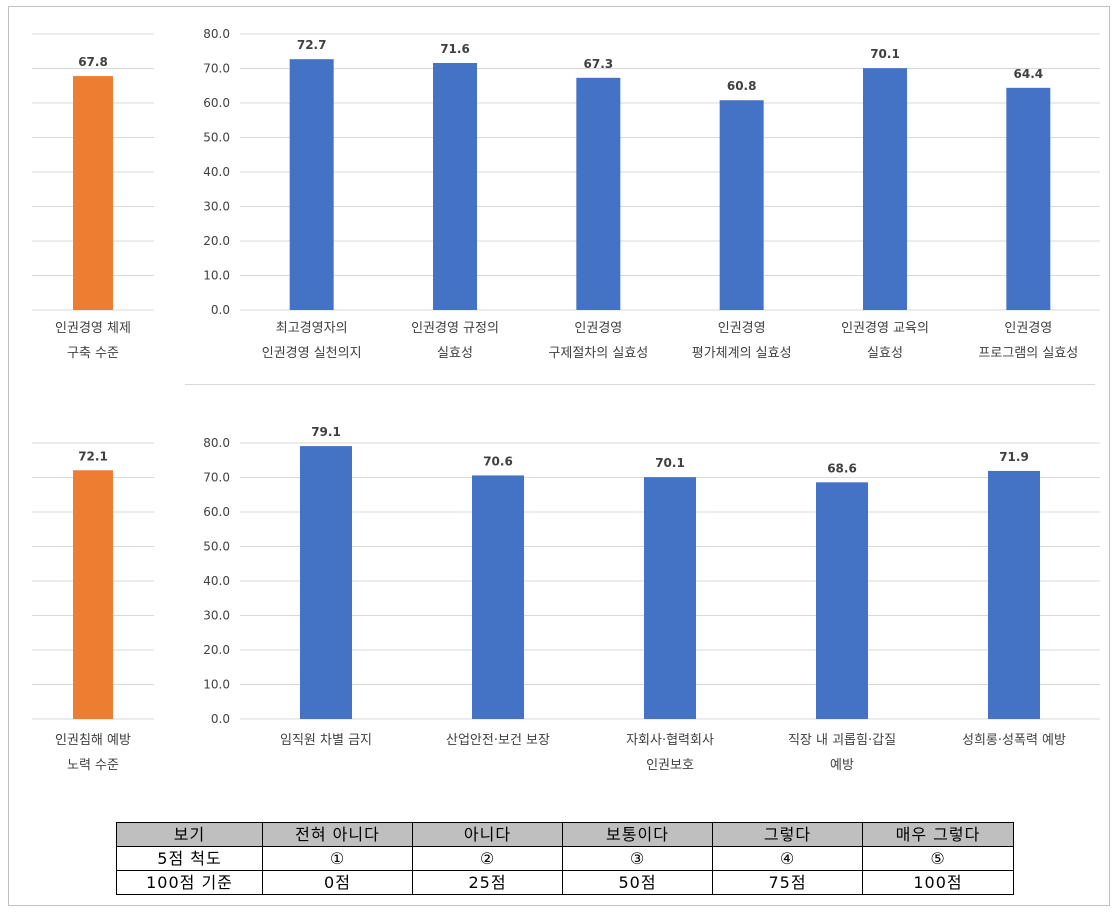  I want to click on scale-cell: 그렇다, so click(787, 834).